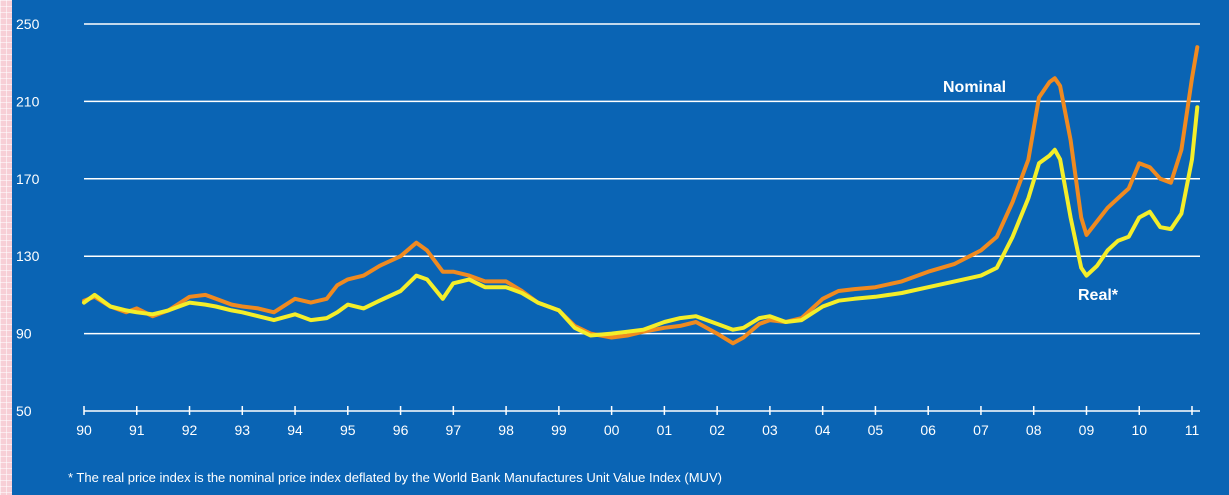 The height and width of the screenshot is (495, 1229). I want to click on x-tick-label: 93, so click(242, 430).